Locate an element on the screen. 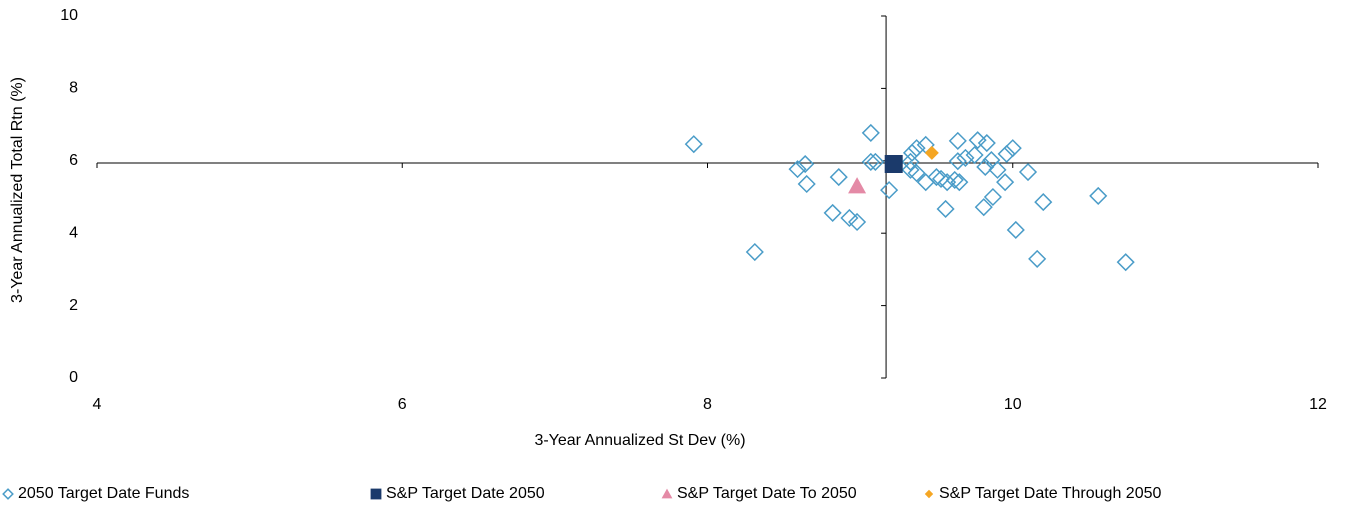 The width and height of the screenshot is (1346, 515). legend-label: S&P Target Date Through 2050 is located at coordinates (1050, 493).